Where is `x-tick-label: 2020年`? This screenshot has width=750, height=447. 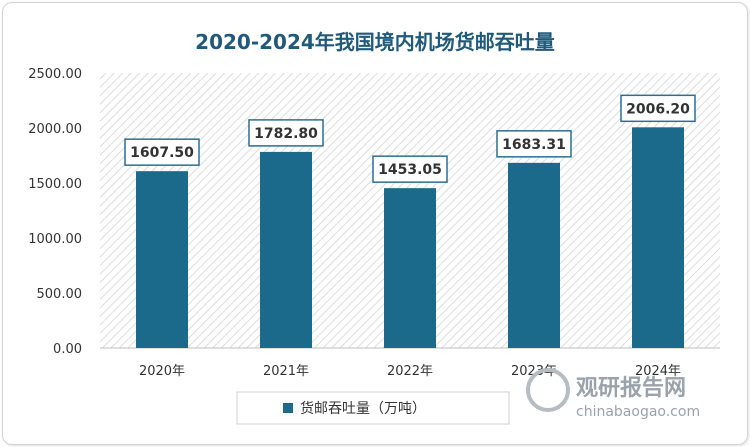
x-tick-label: 2020年 is located at coordinates (162, 371).